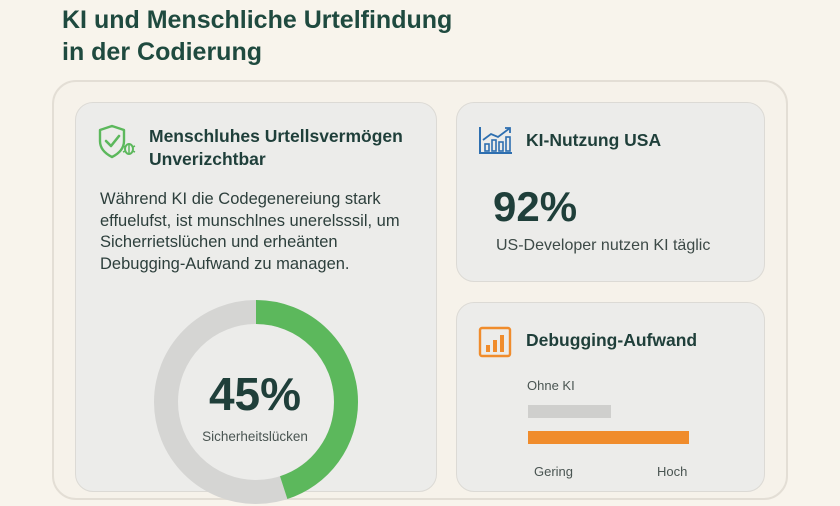  What do you see at coordinates (610, 192) in the screenshot?
I see `usage-card` at bounding box center [610, 192].